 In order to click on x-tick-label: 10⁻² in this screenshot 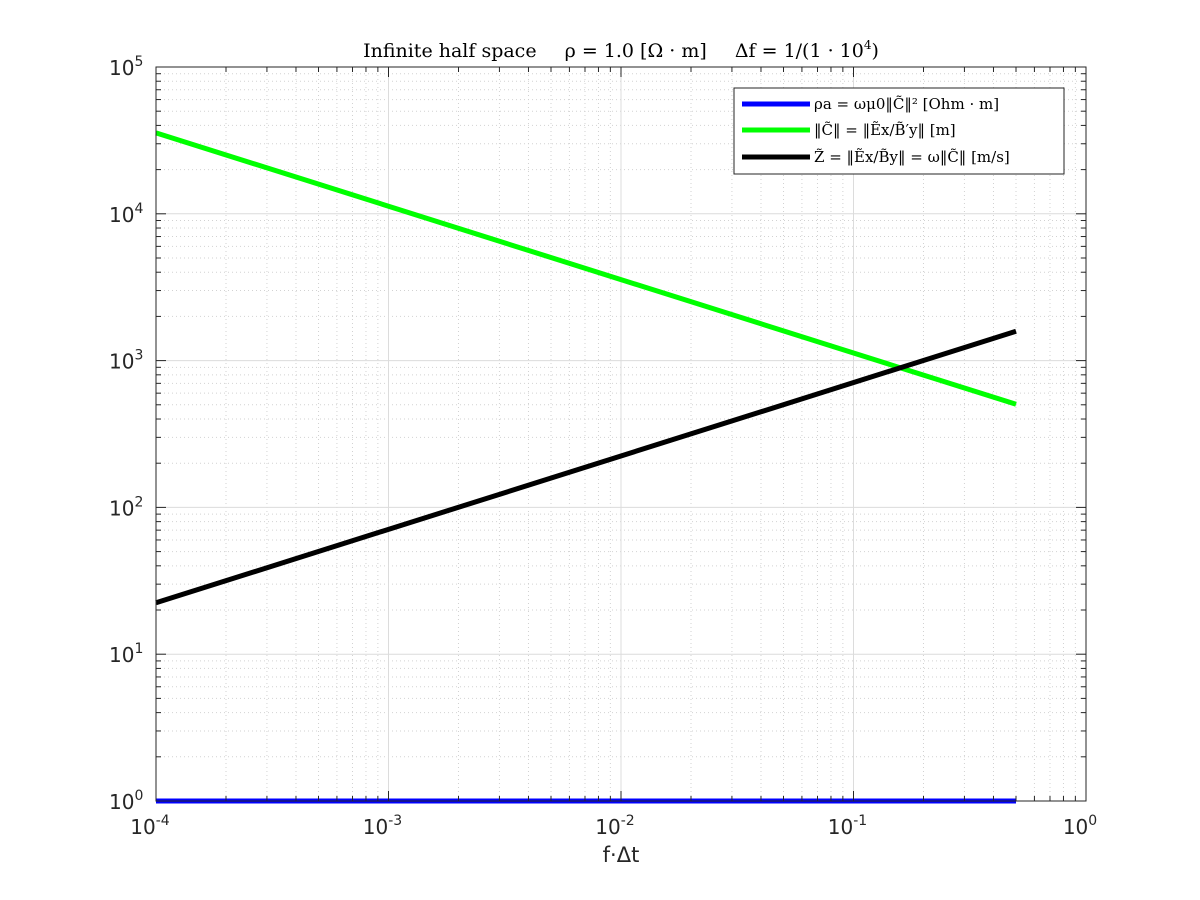, I will do `click(614, 826)`.